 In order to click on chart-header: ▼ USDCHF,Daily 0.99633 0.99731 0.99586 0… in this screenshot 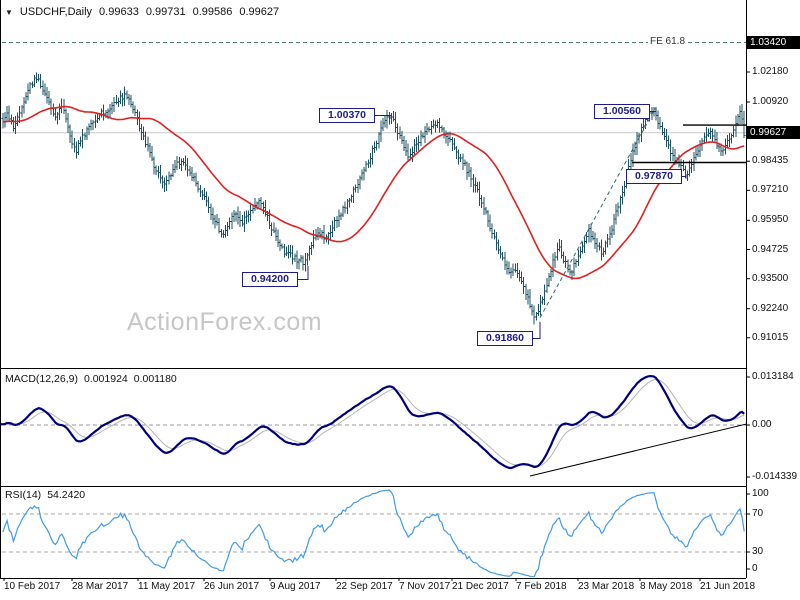, I will do `click(142, 12)`.